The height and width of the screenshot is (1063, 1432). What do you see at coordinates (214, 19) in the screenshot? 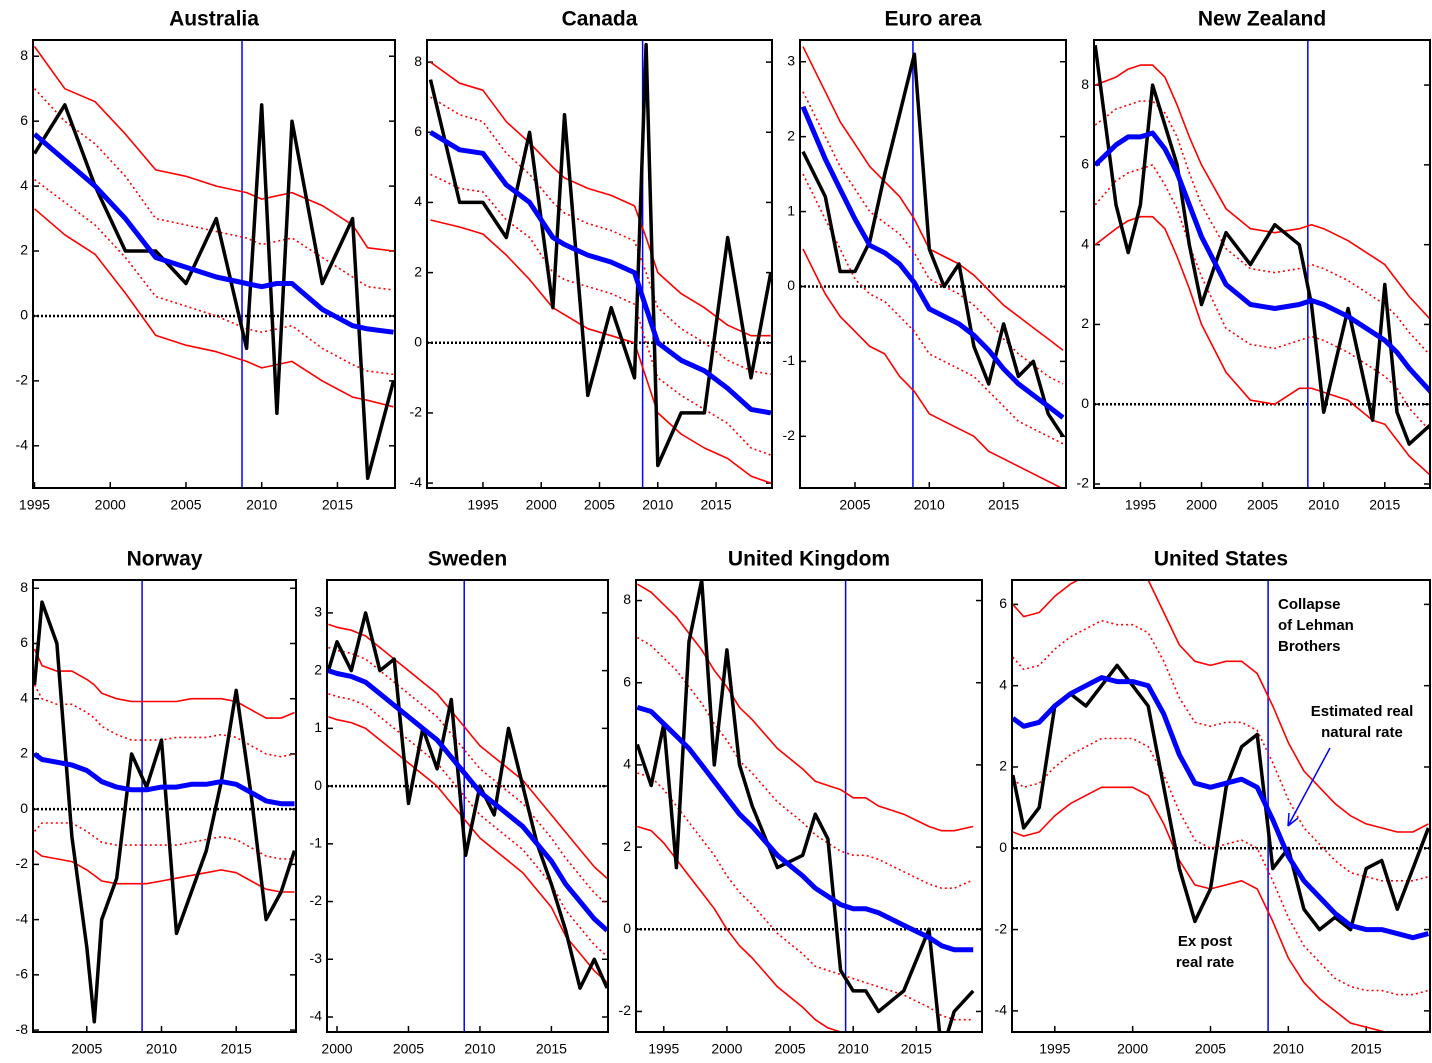
I see `panel-title: Australia` at bounding box center [214, 19].